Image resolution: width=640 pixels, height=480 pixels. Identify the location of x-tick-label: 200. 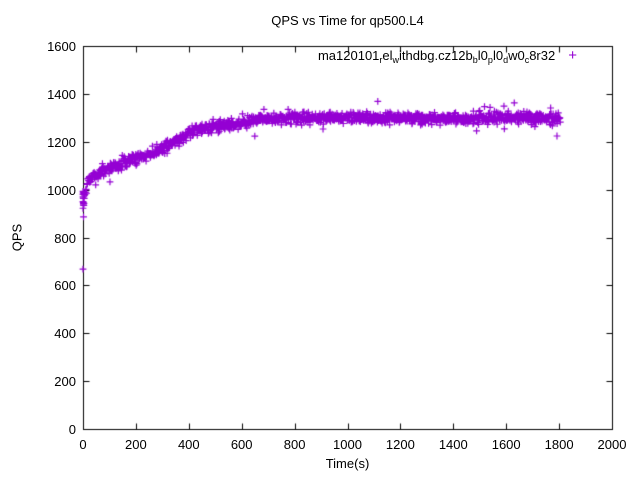
(136, 444).